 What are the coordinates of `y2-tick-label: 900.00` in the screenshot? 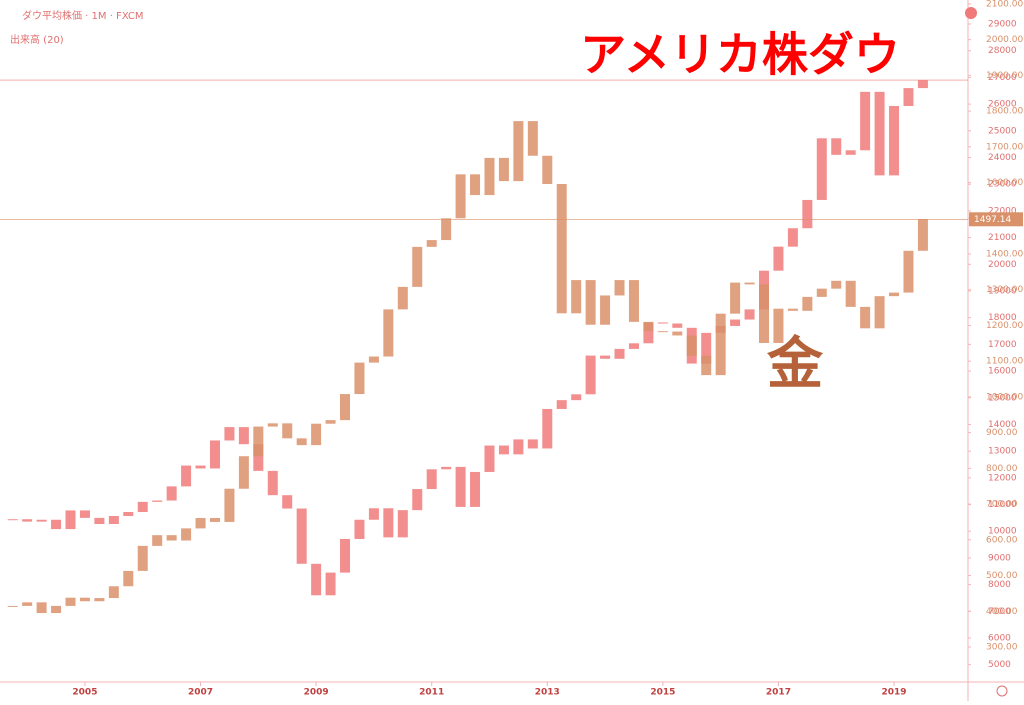 It's located at (1002, 433).